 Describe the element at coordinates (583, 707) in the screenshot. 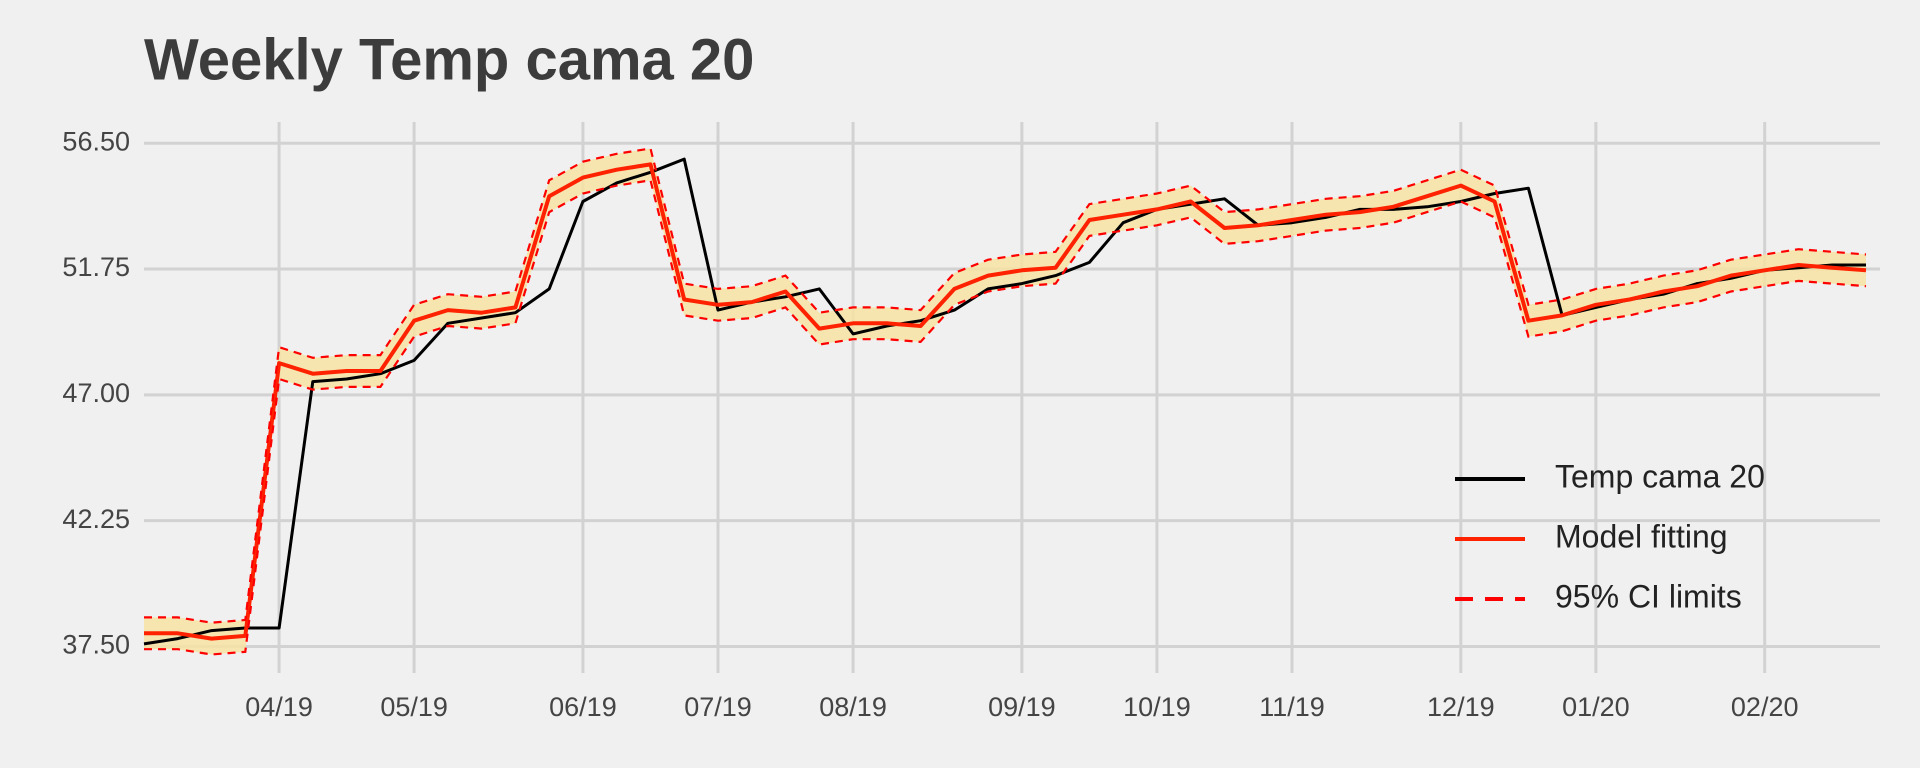

I see `x-tick-label: 06/19` at that location.